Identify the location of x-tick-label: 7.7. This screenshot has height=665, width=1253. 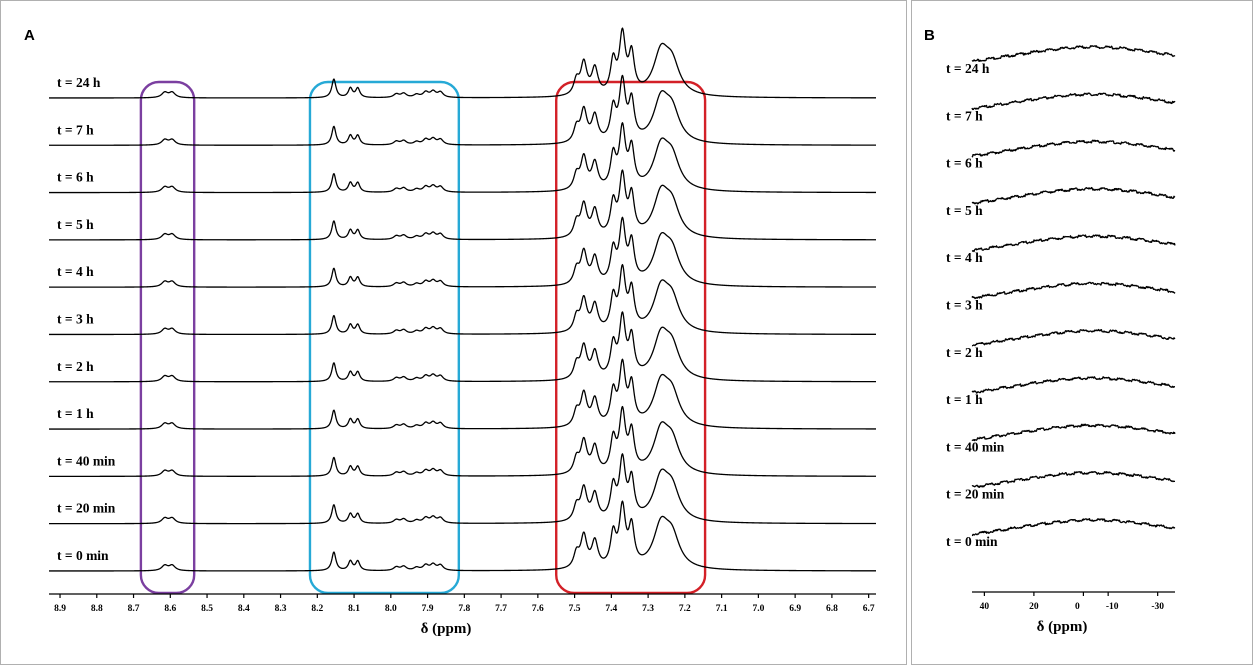
(501, 609).